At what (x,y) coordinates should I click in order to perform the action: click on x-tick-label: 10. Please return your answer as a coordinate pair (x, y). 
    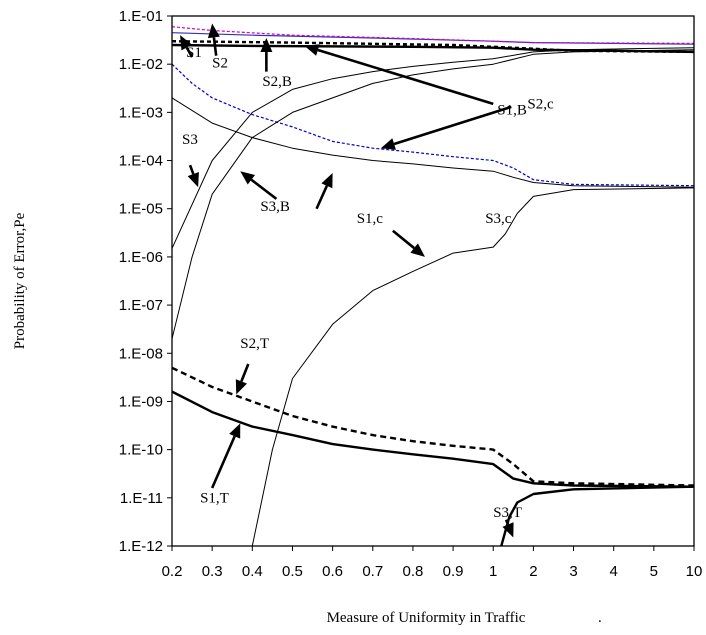
    Looking at the image, I should click on (694, 571).